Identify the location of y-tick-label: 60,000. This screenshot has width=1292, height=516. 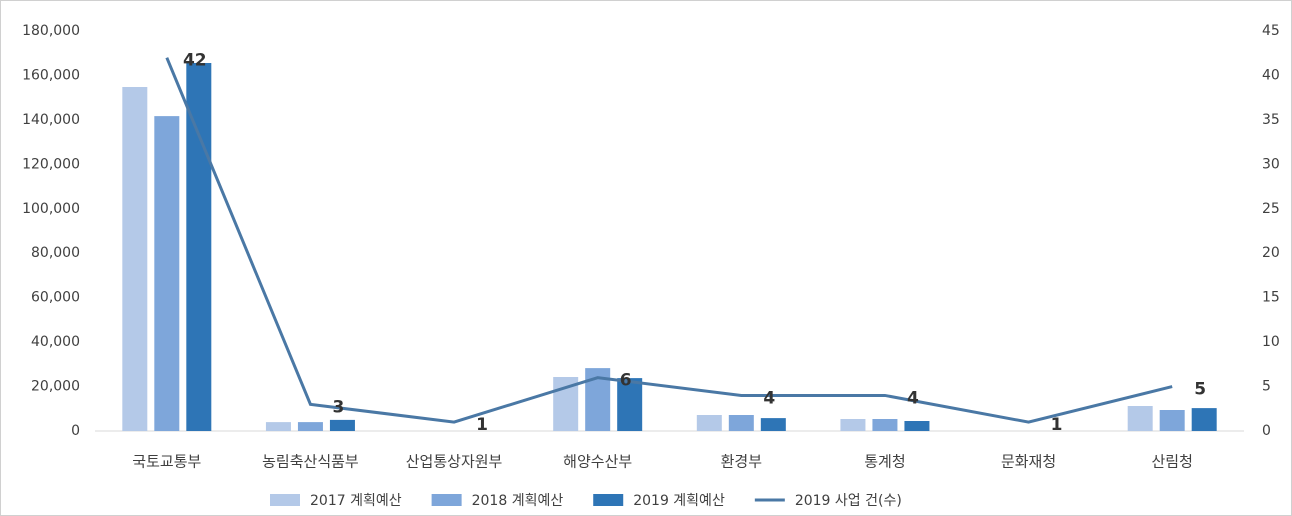
(55, 298).